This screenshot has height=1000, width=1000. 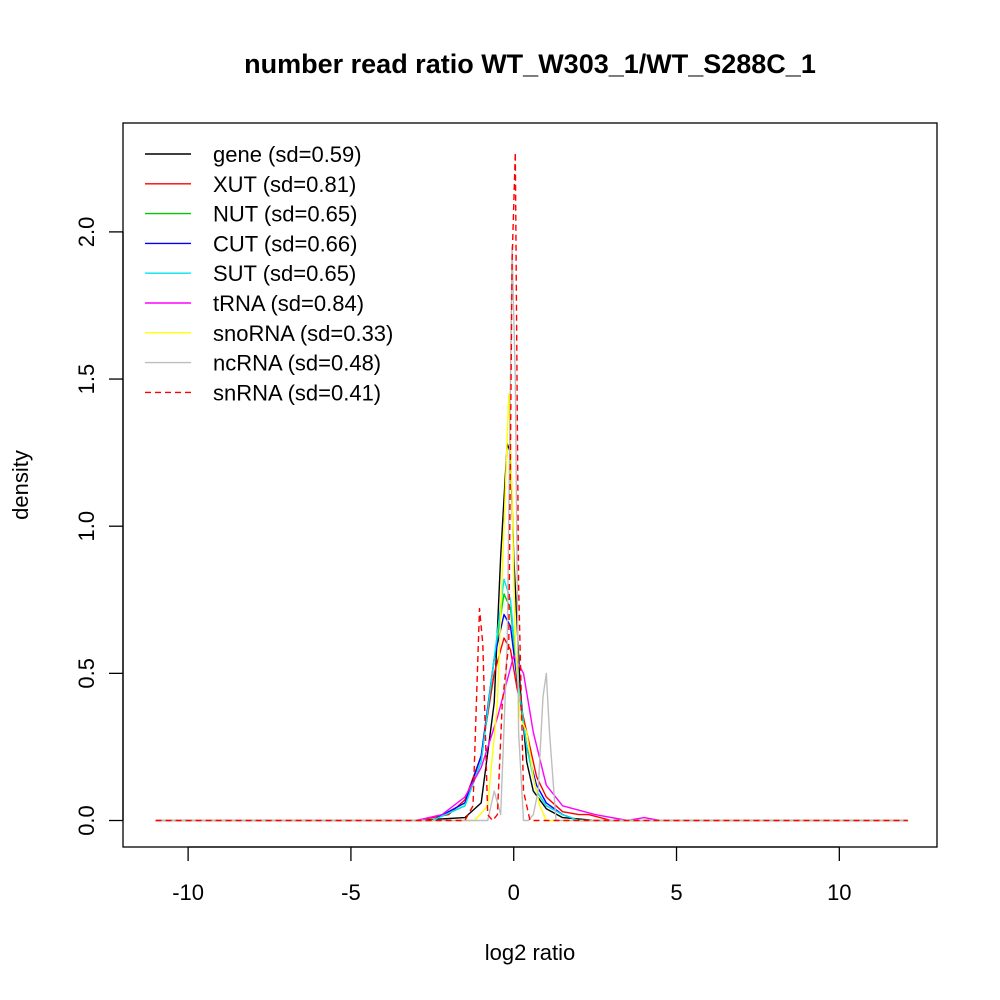 I want to click on y-tick-label: 1.5, so click(x=86, y=379).